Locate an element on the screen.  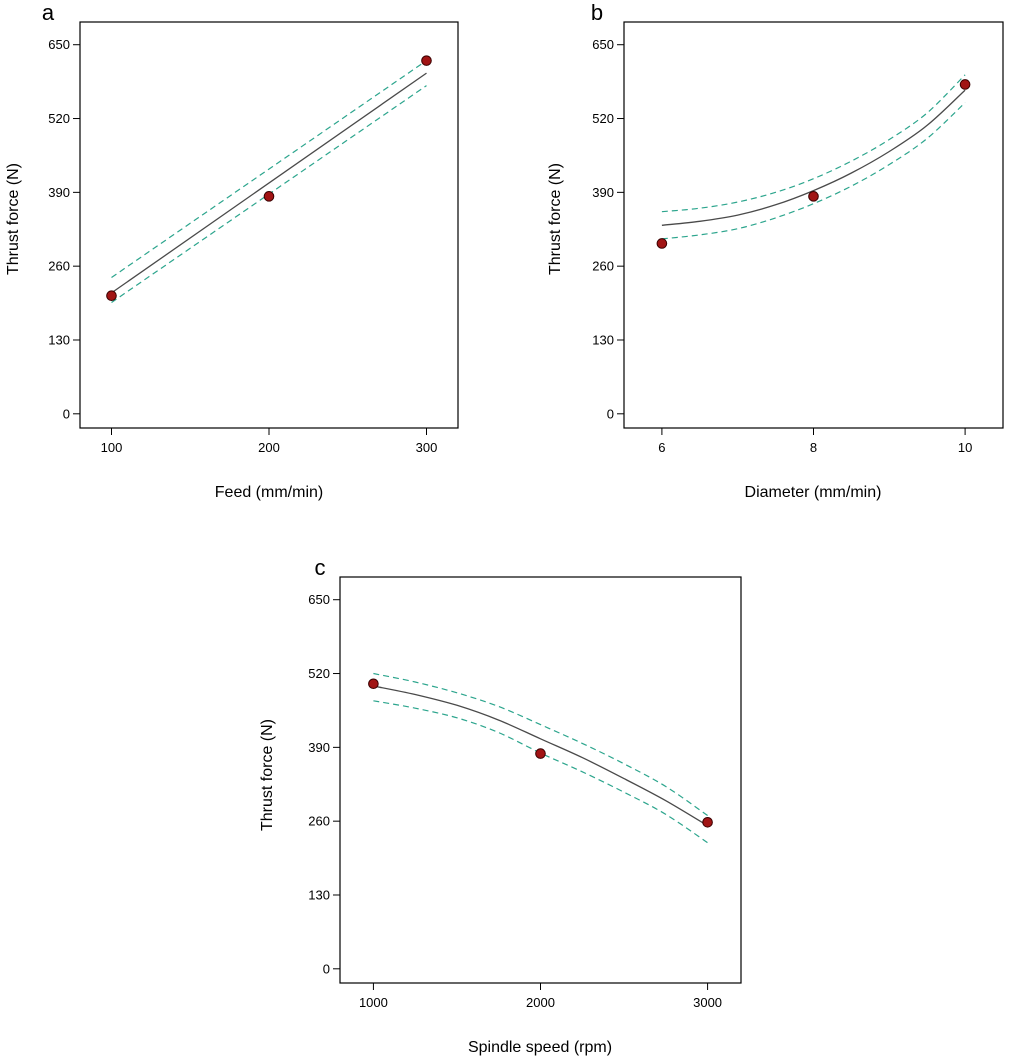
x-tick-label: 300 is located at coordinates (427, 447).